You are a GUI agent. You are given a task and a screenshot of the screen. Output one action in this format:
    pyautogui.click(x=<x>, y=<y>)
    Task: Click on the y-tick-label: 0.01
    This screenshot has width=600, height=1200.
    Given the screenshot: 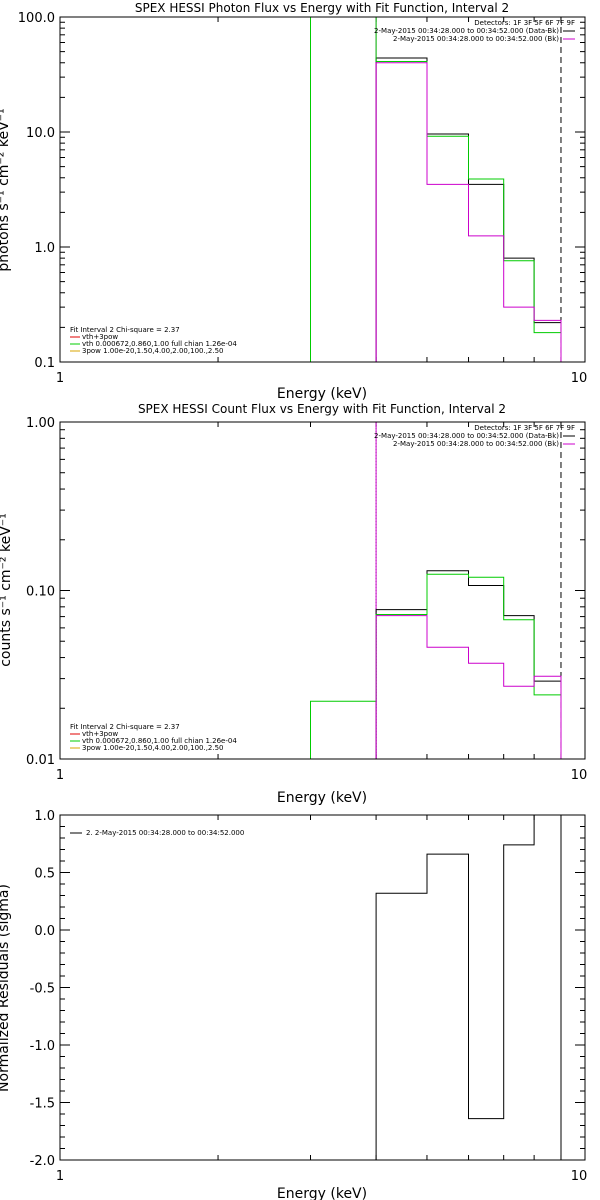 What is the action you would take?
    pyautogui.click(x=40, y=760)
    